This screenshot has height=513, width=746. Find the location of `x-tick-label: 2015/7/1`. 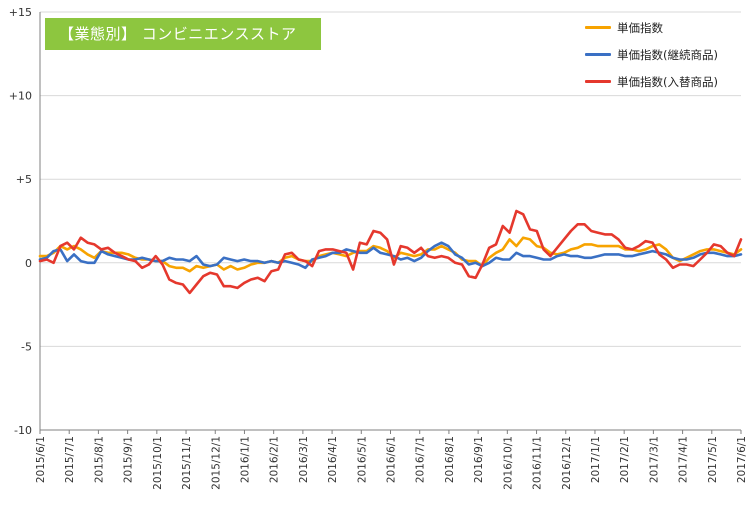

x-tick-label: 2015/7/1 is located at coordinates (70, 459).